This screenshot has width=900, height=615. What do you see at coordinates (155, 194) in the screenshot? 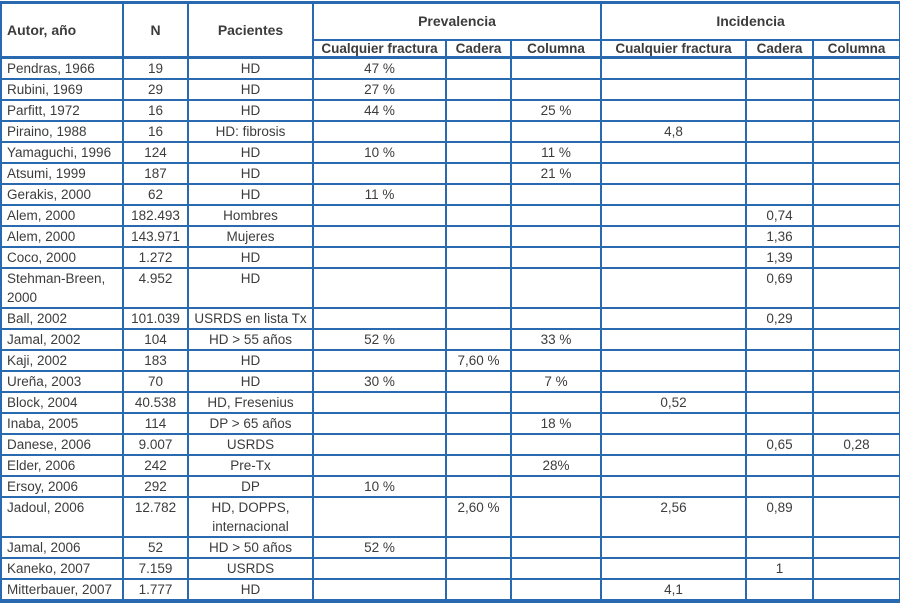
I see `cell-n: 62` at bounding box center [155, 194].